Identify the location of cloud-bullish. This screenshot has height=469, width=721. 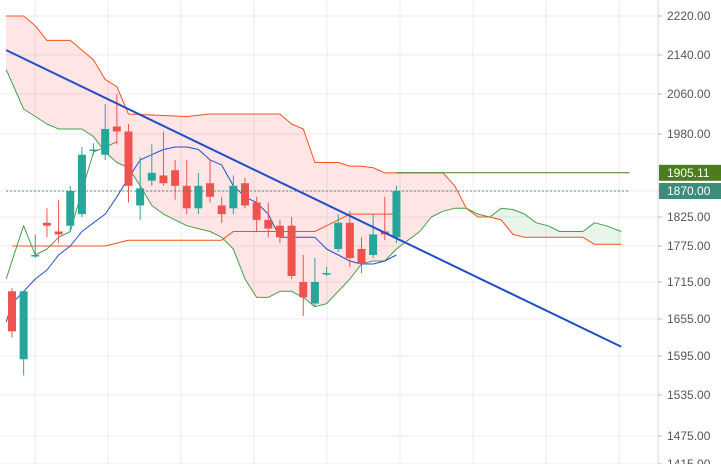
(544, 226).